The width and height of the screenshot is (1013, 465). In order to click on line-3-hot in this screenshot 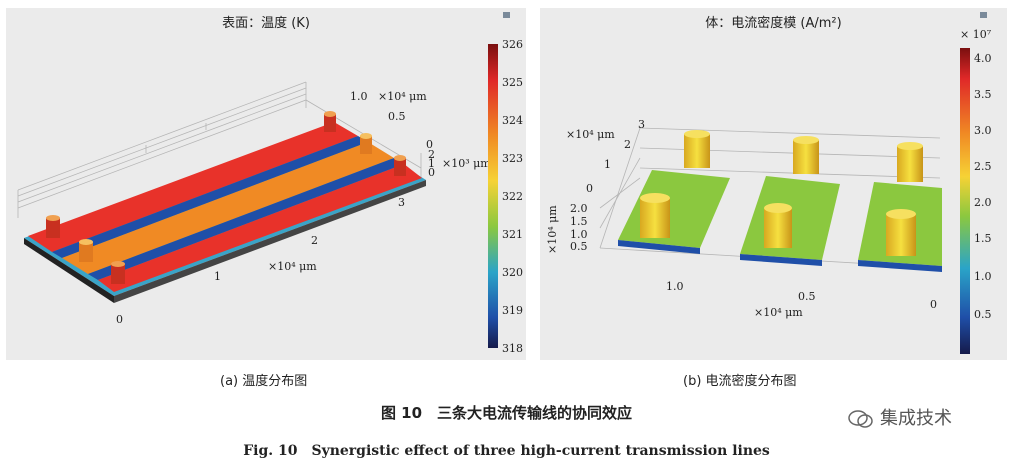, I will do `click(260, 228)`.